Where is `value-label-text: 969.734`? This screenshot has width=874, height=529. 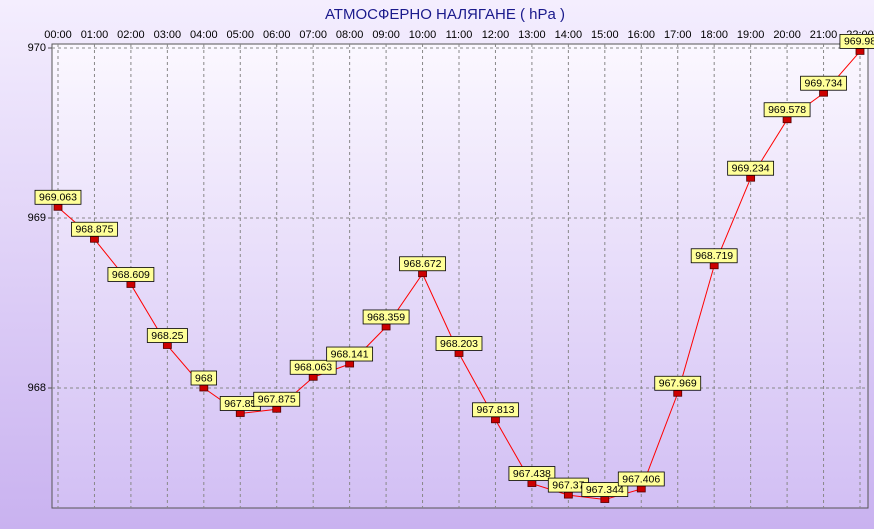 value-label-text: 969.734 is located at coordinates (824, 84).